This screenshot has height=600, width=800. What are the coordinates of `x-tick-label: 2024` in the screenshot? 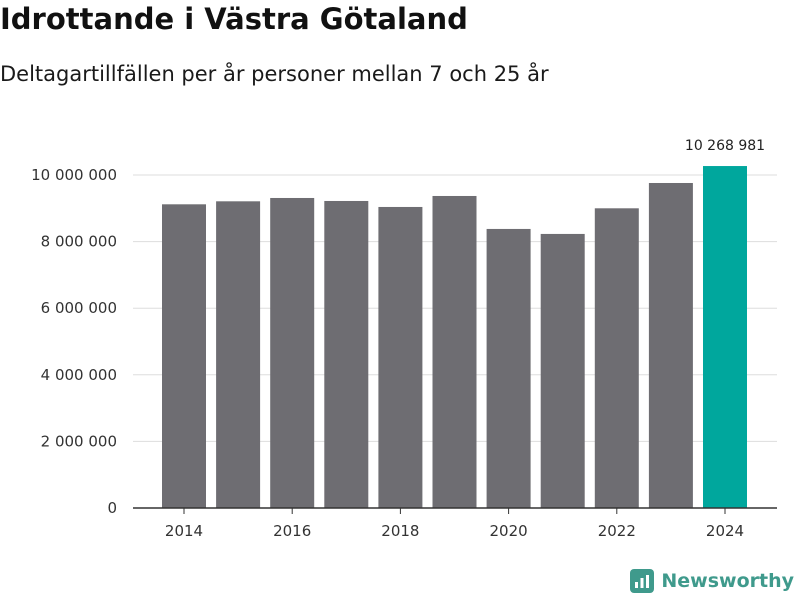 It's located at (725, 531).